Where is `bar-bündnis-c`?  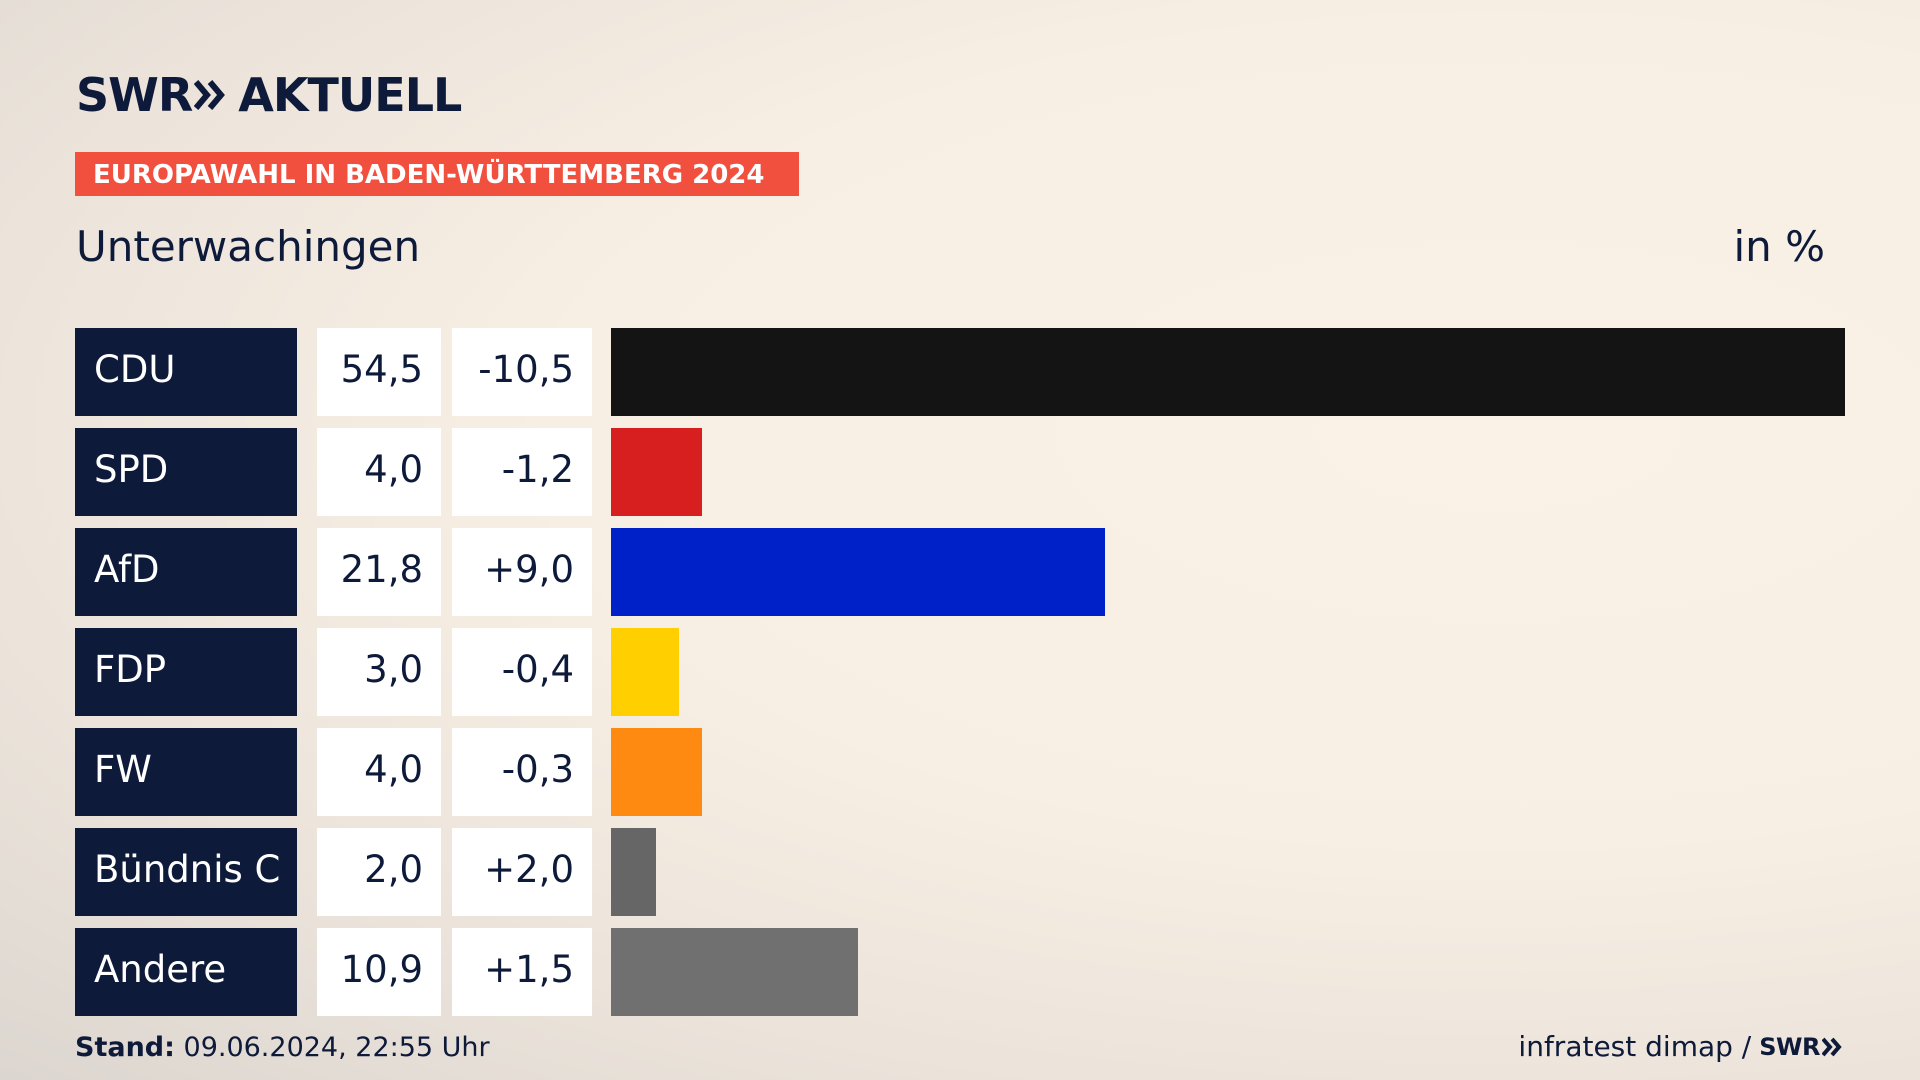
bar-bündnis-c is located at coordinates (633, 872).